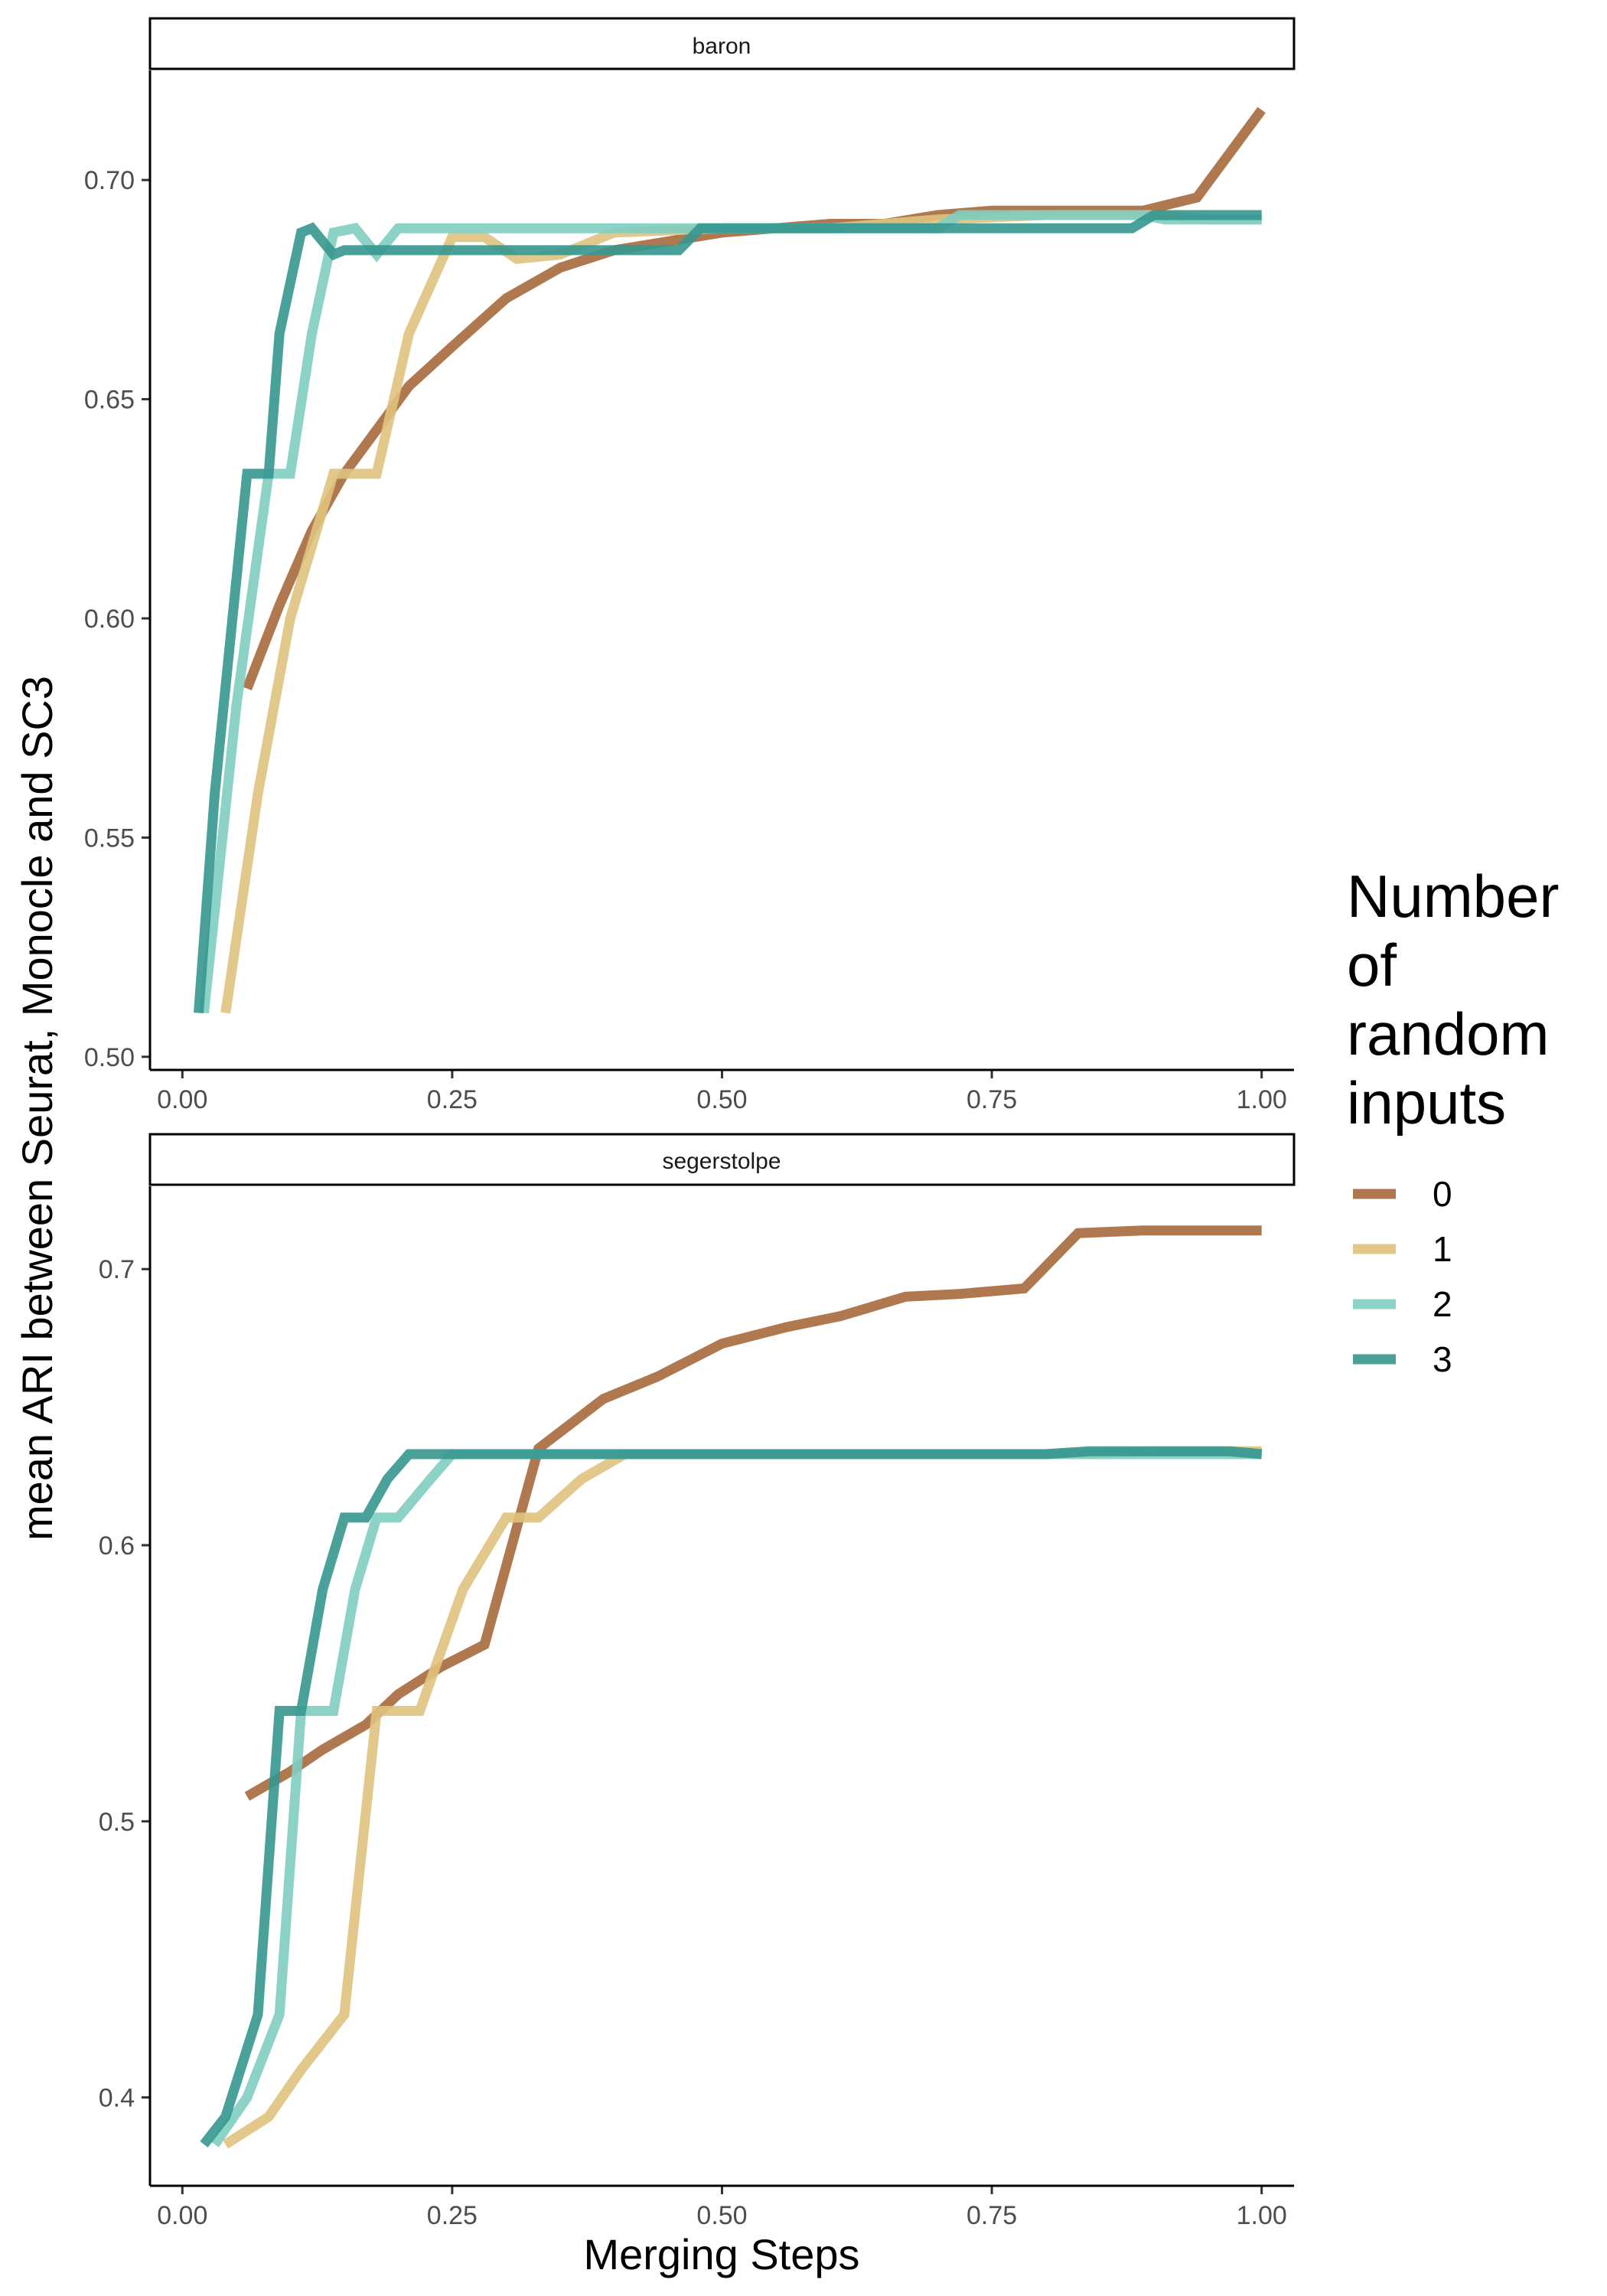 This screenshot has width=1607, height=2296. What do you see at coordinates (1442, 1194) in the screenshot?
I see `legend-label-0: 0` at bounding box center [1442, 1194].